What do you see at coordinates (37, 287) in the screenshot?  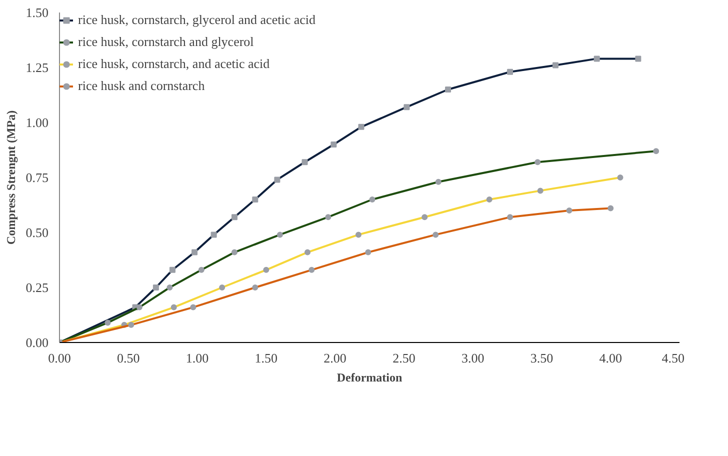 I see `y-tick-label: 0.25` at bounding box center [37, 287].